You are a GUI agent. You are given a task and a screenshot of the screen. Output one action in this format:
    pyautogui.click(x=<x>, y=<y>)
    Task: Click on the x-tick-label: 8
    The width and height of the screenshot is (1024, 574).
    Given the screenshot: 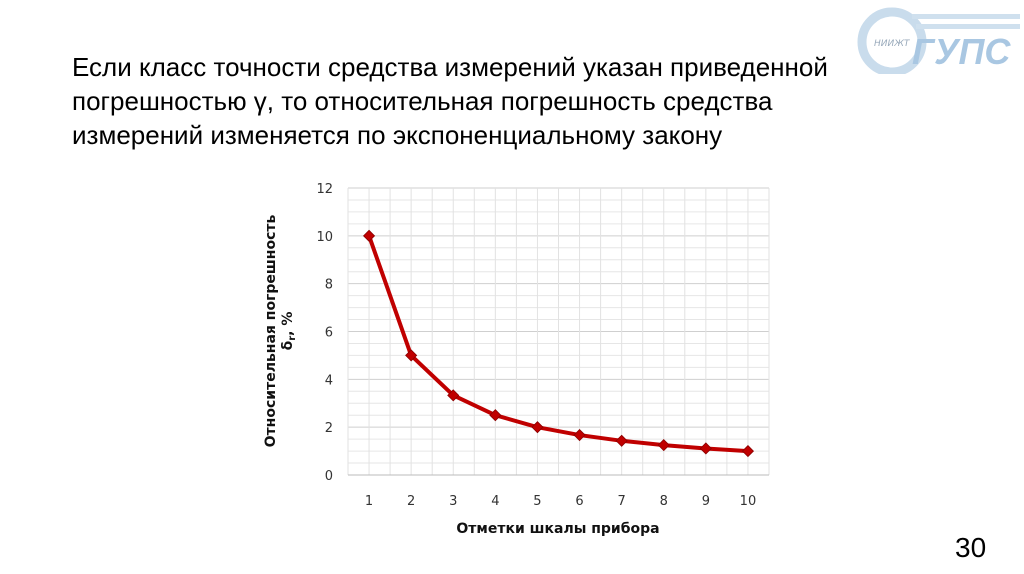 What is the action you would take?
    pyautogui.click(x=664, y=501)
    